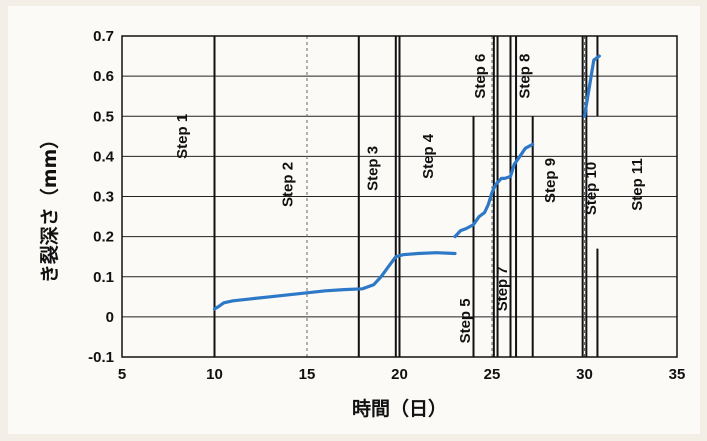  Describe the element at coordinates (182, 136) in the screenshot. I see `step-annotation: Step 1` at that location.